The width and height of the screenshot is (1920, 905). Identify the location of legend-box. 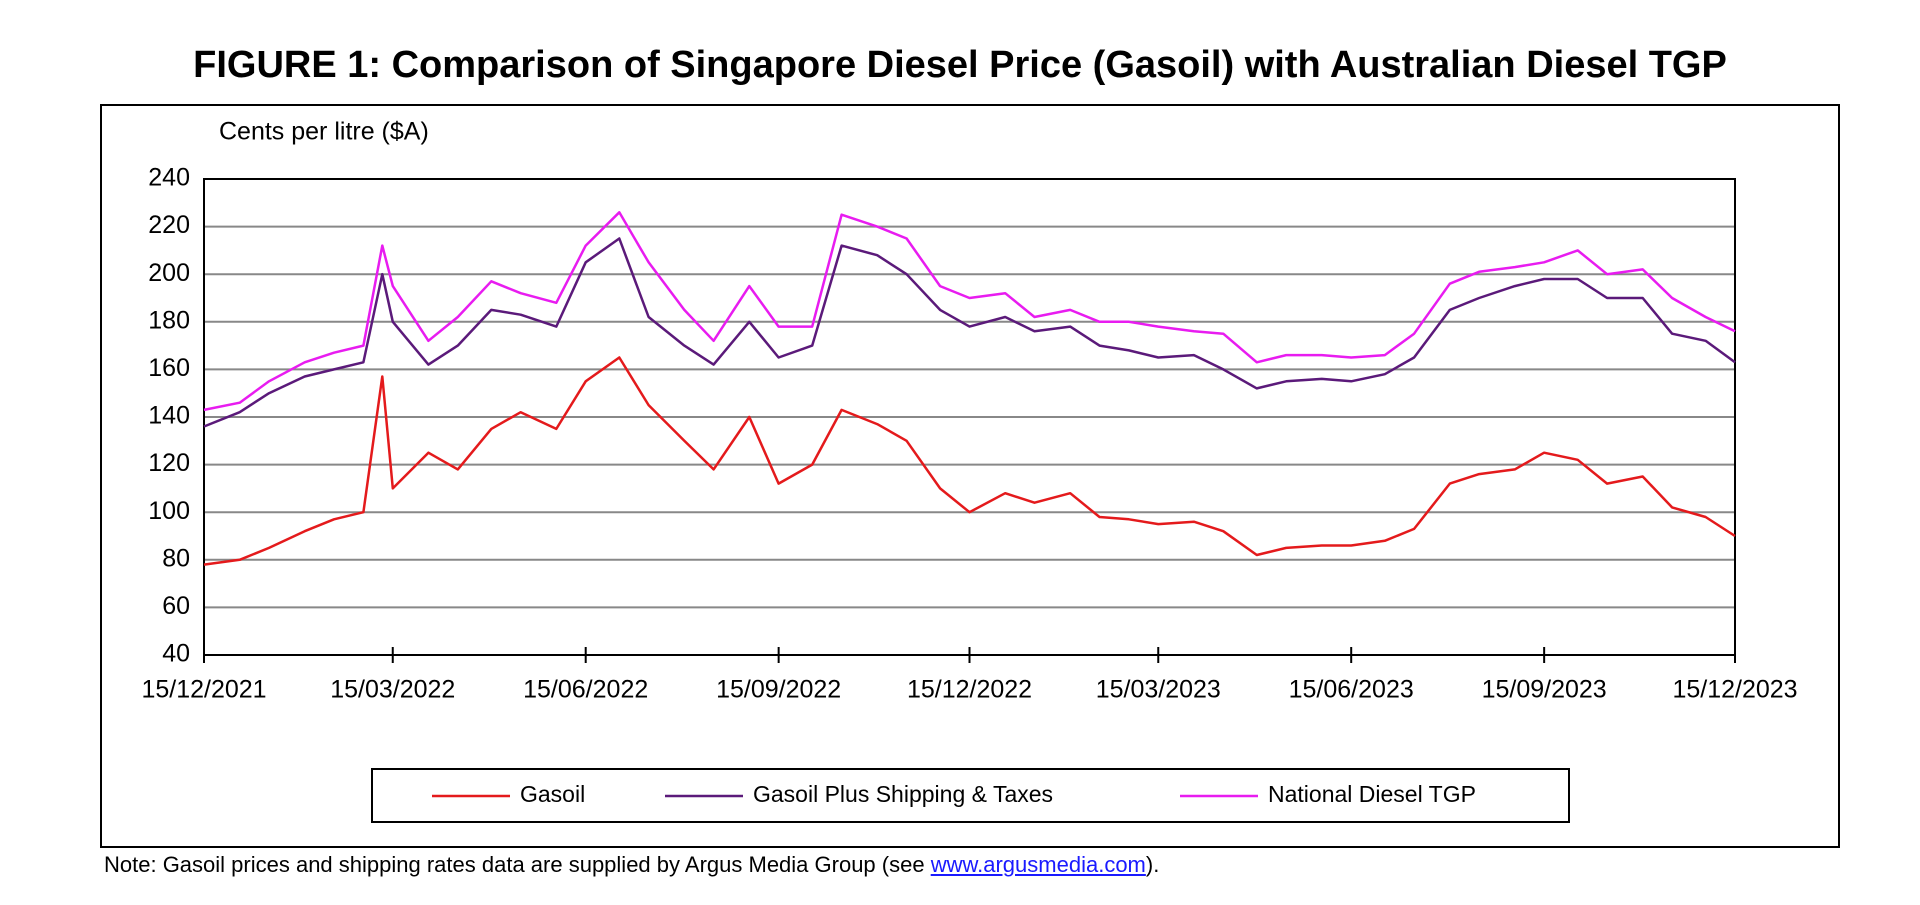
(970, 795).